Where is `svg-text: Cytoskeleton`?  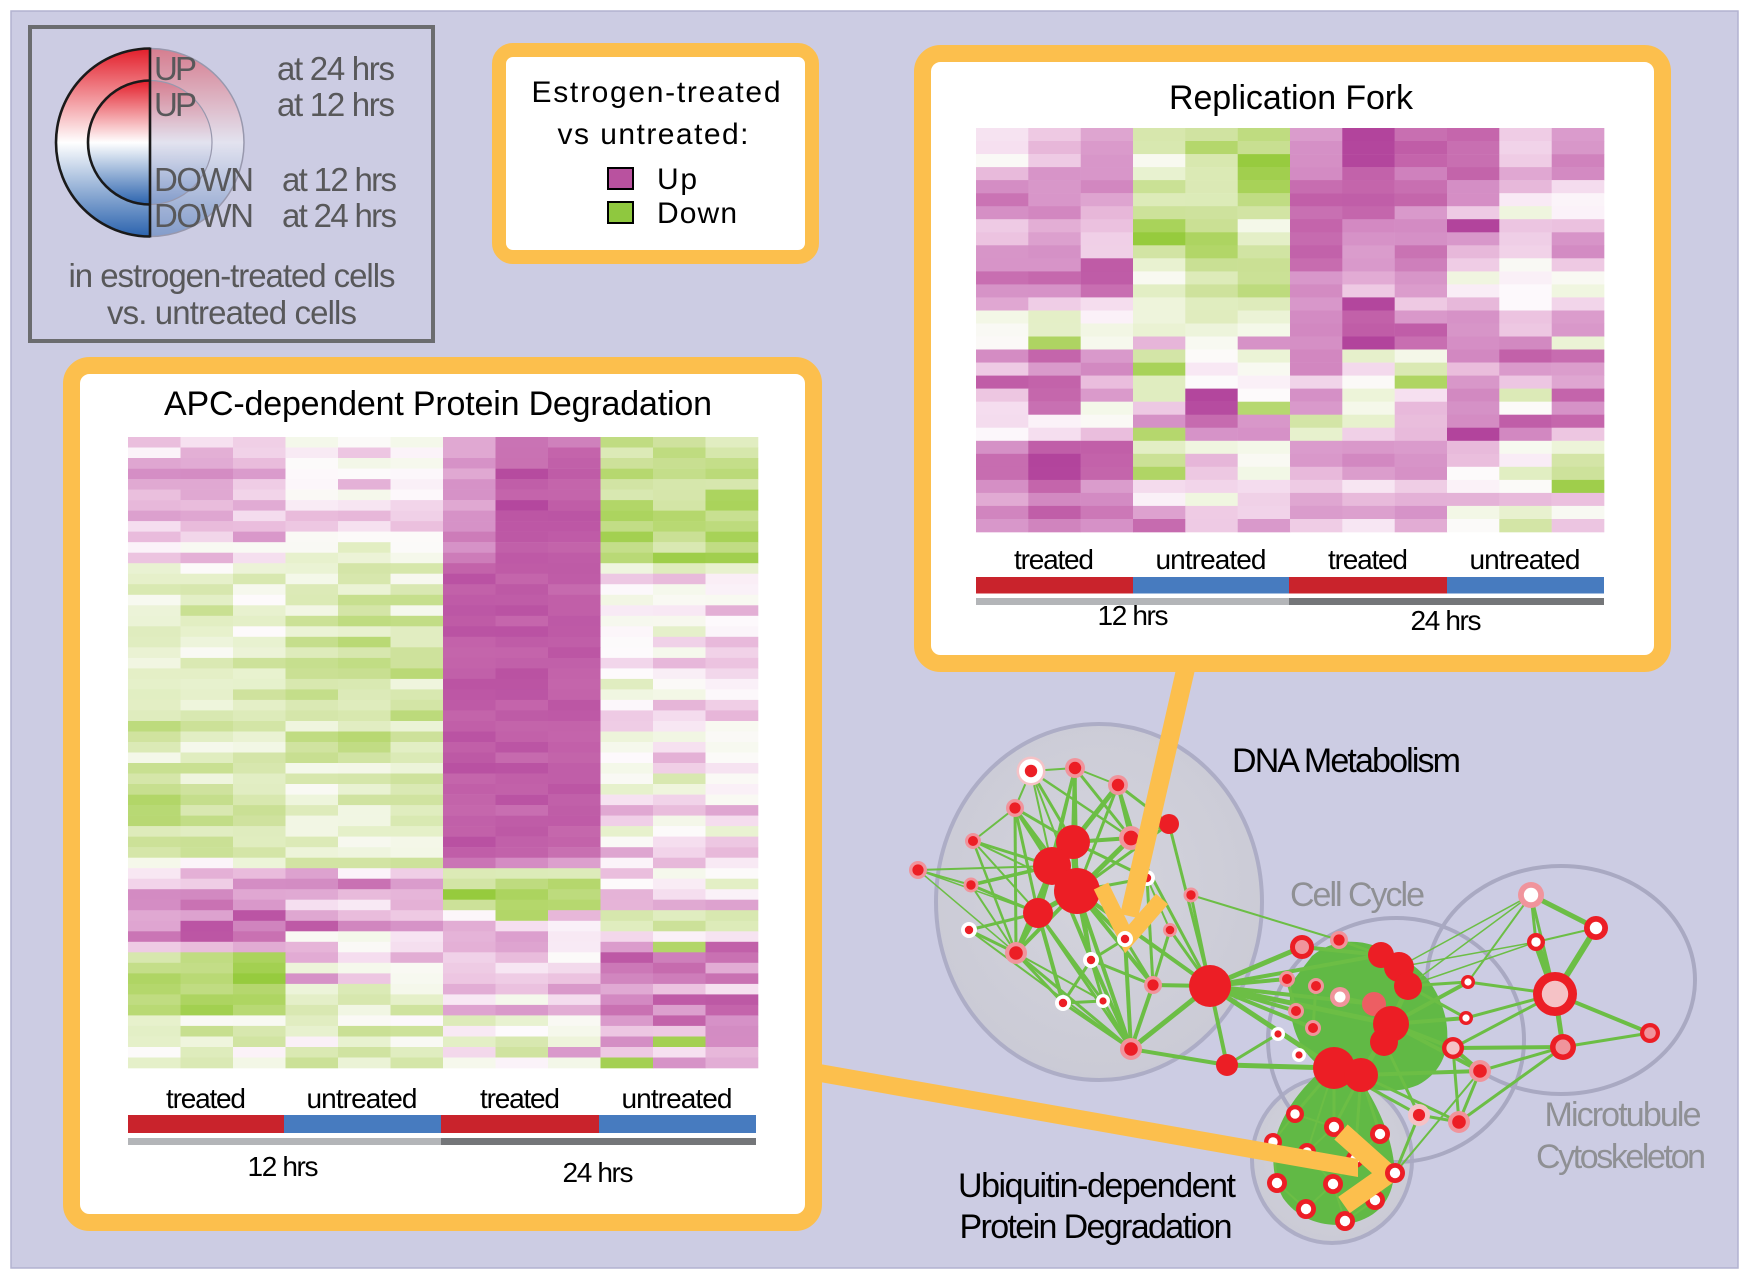 svg-text: Cytoskeleton is located at coordinates (1621, 1157).